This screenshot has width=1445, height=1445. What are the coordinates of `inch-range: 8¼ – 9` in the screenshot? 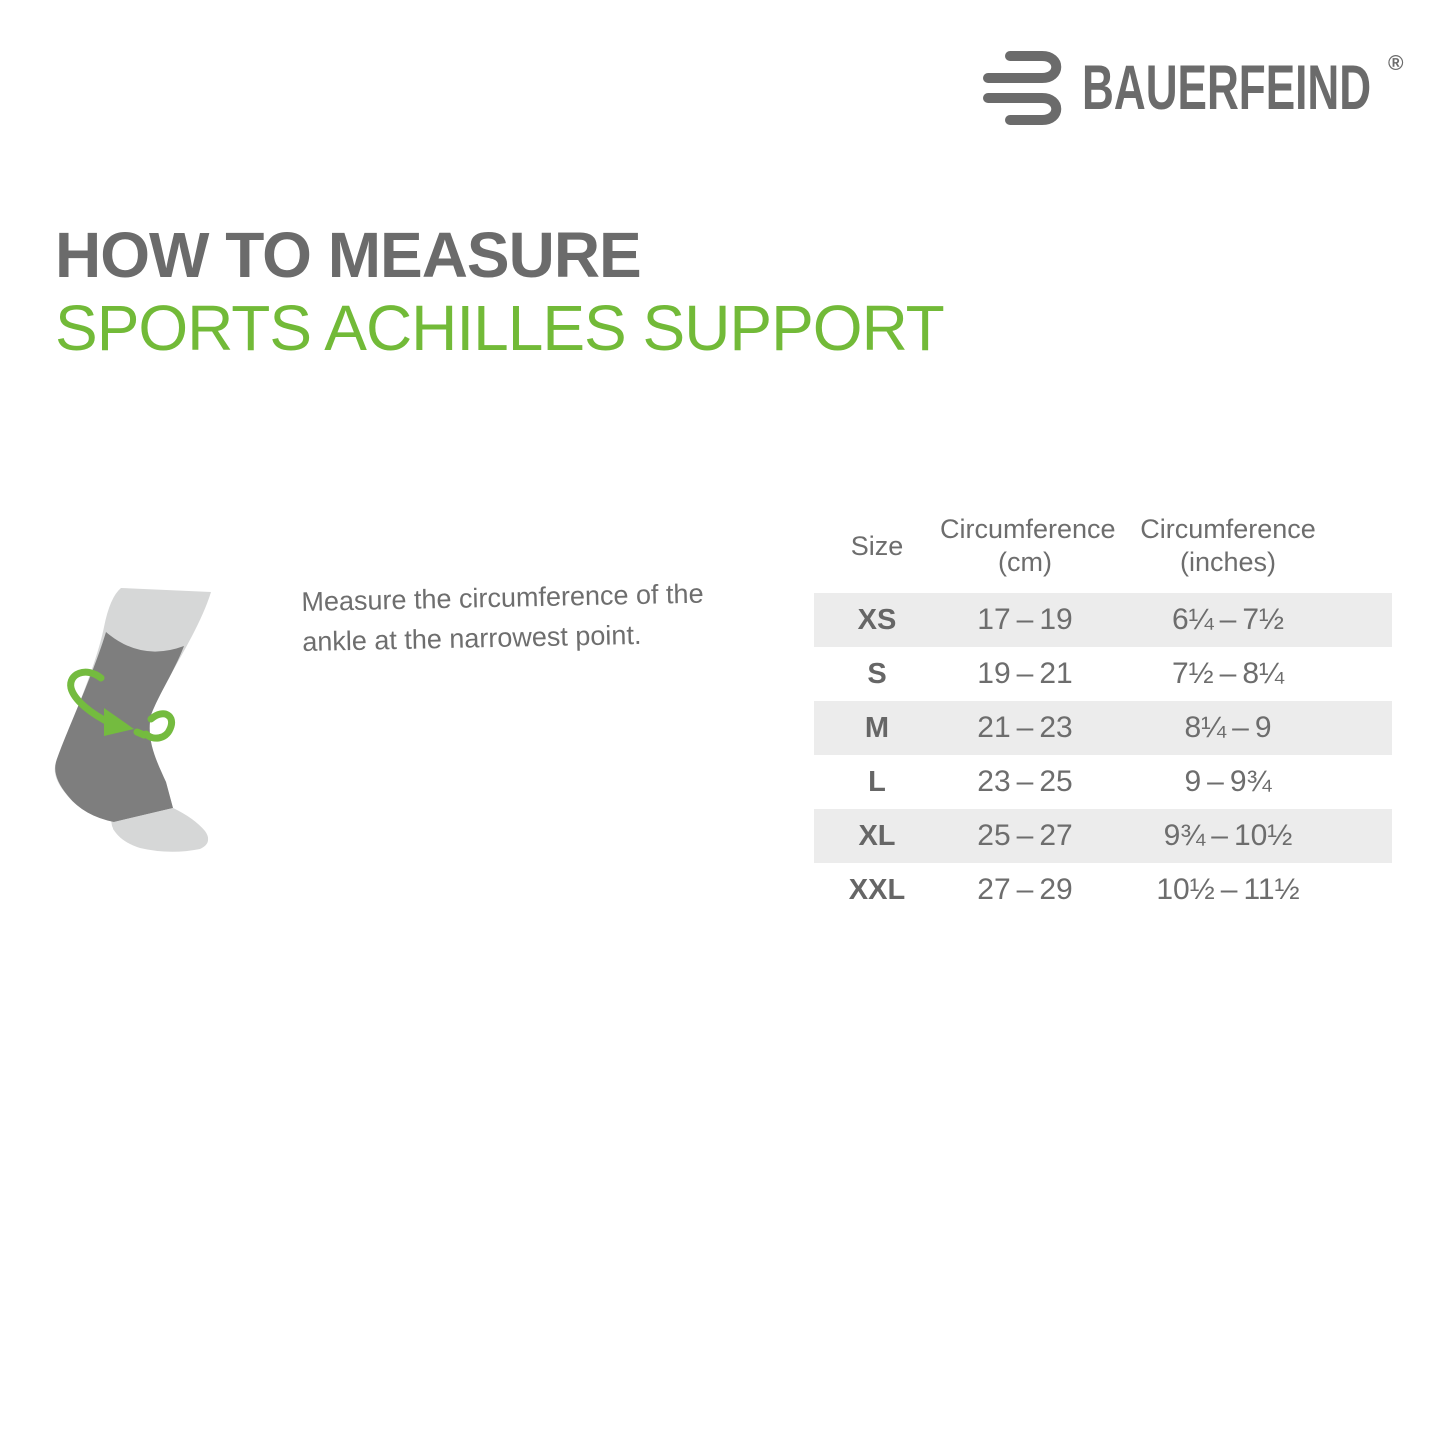 It's located at (1228, 727).